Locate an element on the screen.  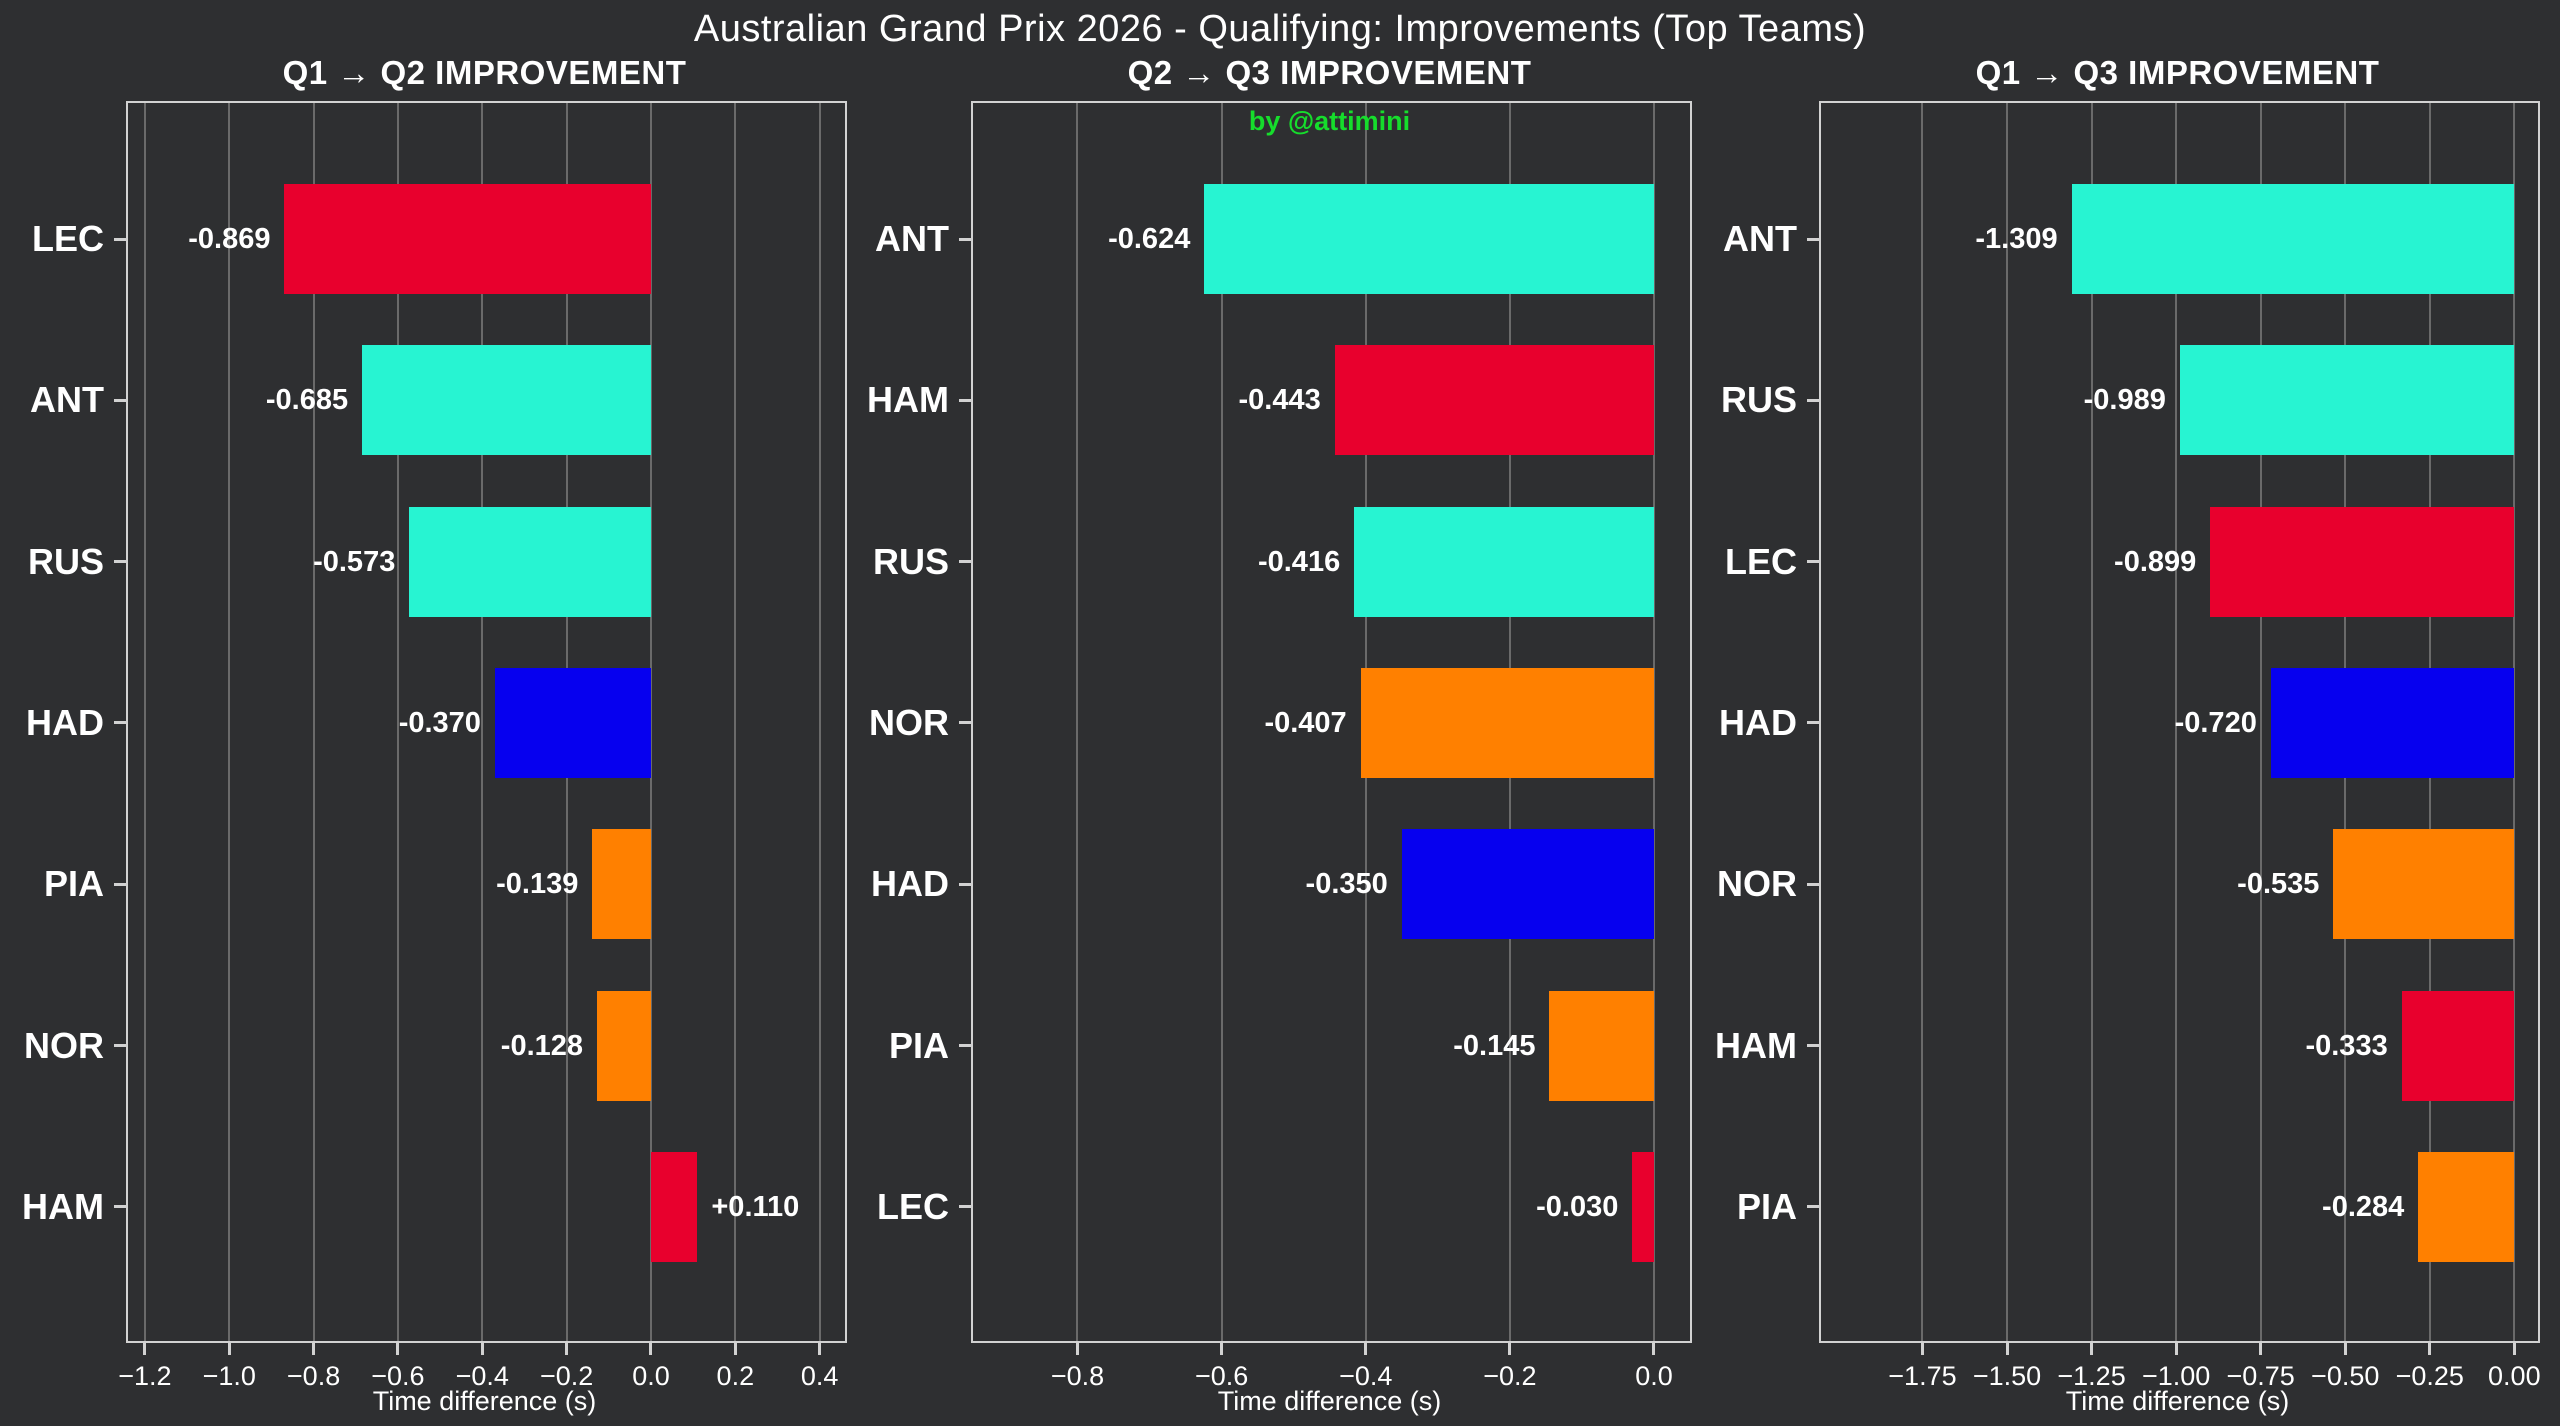
x-tick-label: −1.00 is located at coordinates (2176, 1376).